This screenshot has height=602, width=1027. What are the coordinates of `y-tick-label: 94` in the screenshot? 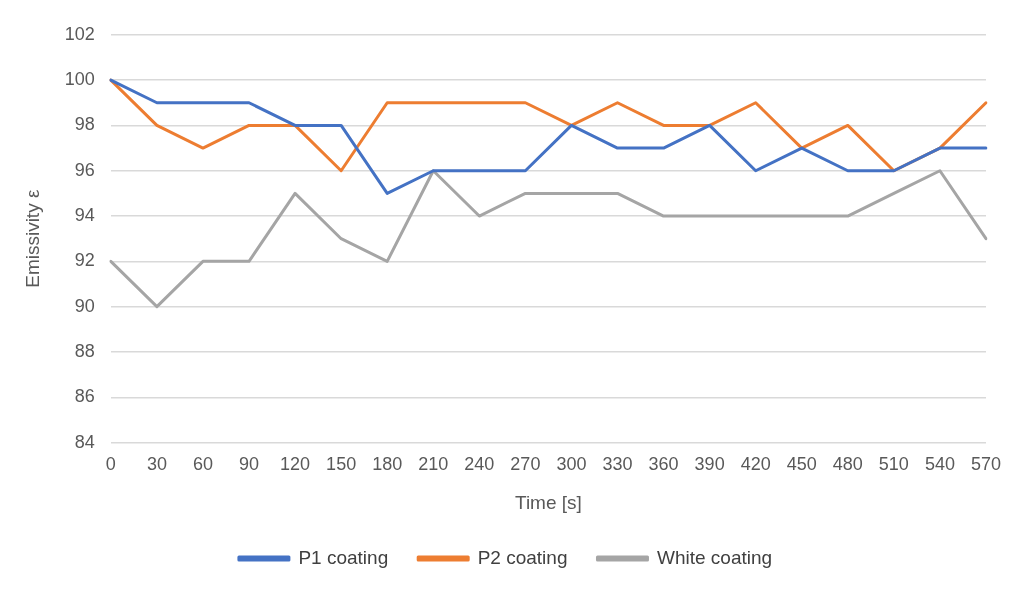 It's located at (84, 215).